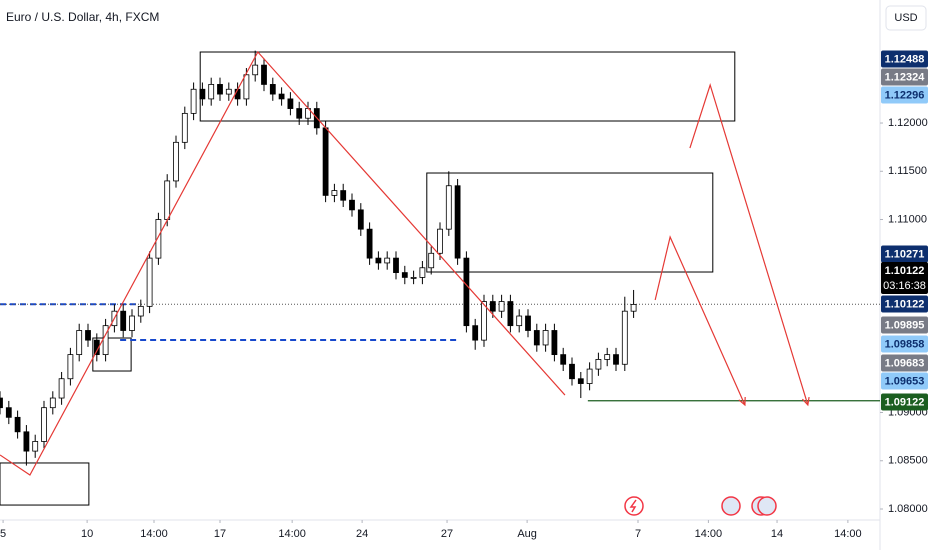  What do you see at coordinates (907, 219) in the screenshot?
I see `y-tick-label: 1.11000` at bounding box center [907, 219].